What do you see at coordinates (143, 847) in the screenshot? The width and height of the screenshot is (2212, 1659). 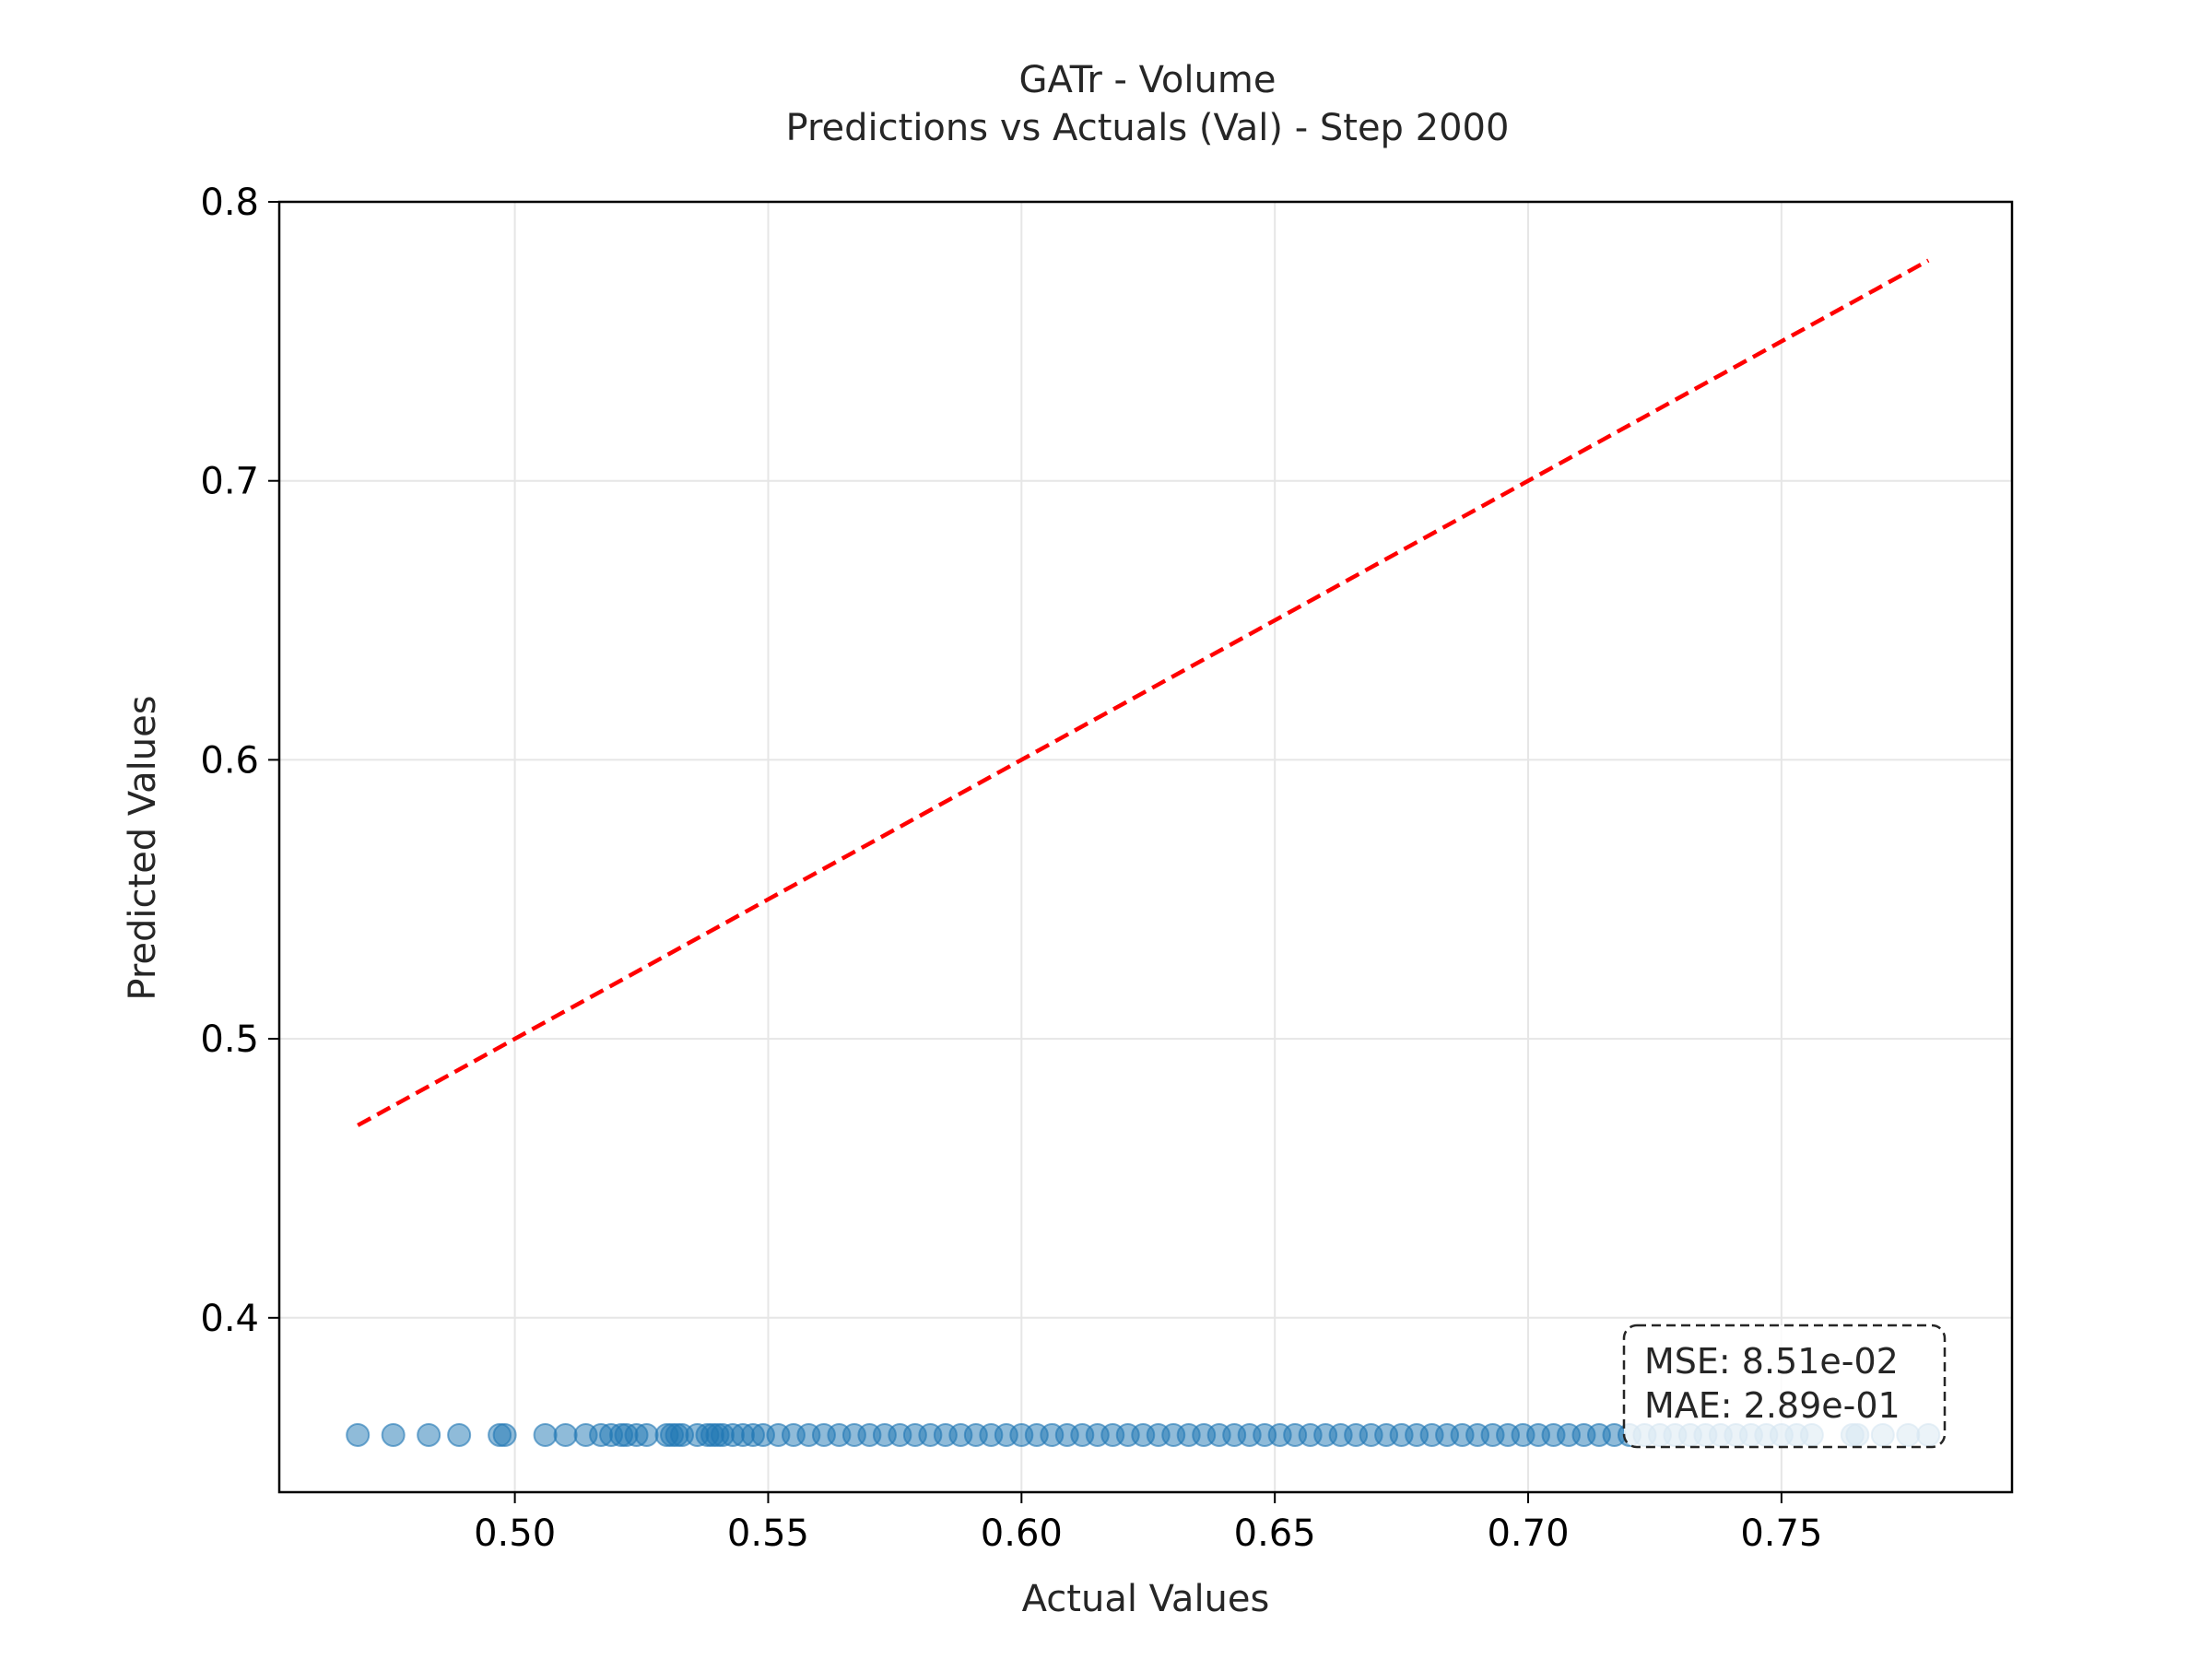 I see `y-axis-label: Predicted Values` at bounding box center [143, 847].